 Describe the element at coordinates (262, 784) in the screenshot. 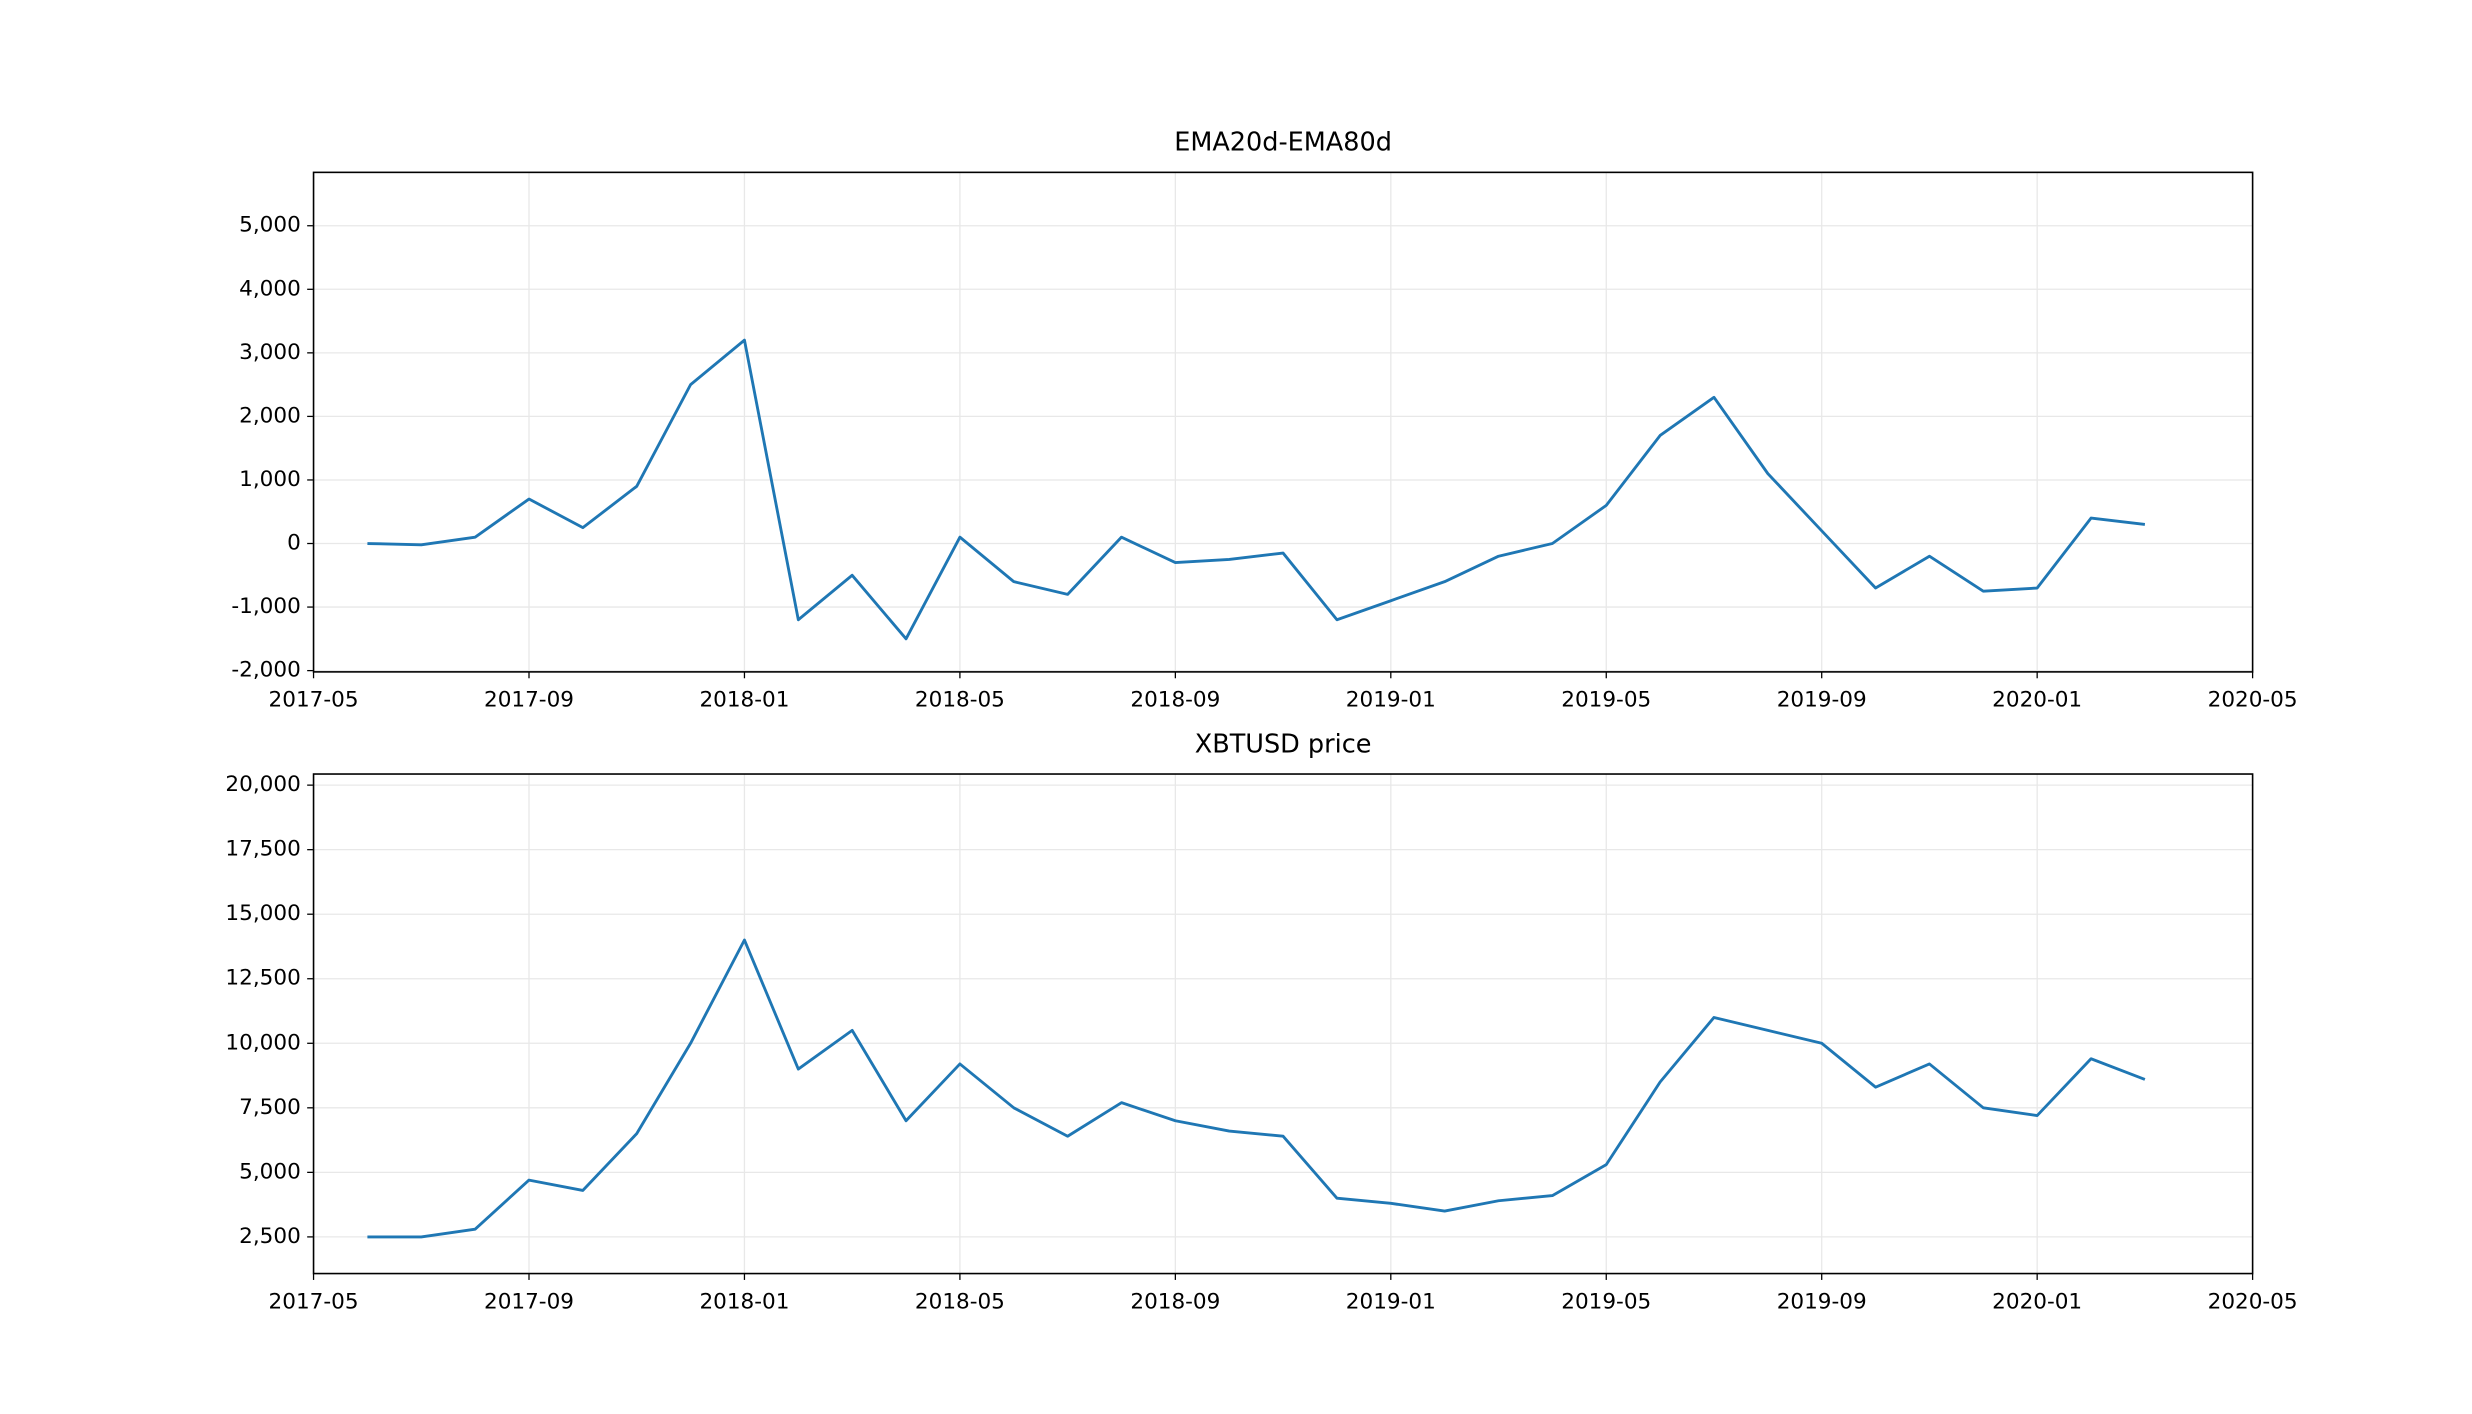

I see `y-tick-label: 20,000` at that location.